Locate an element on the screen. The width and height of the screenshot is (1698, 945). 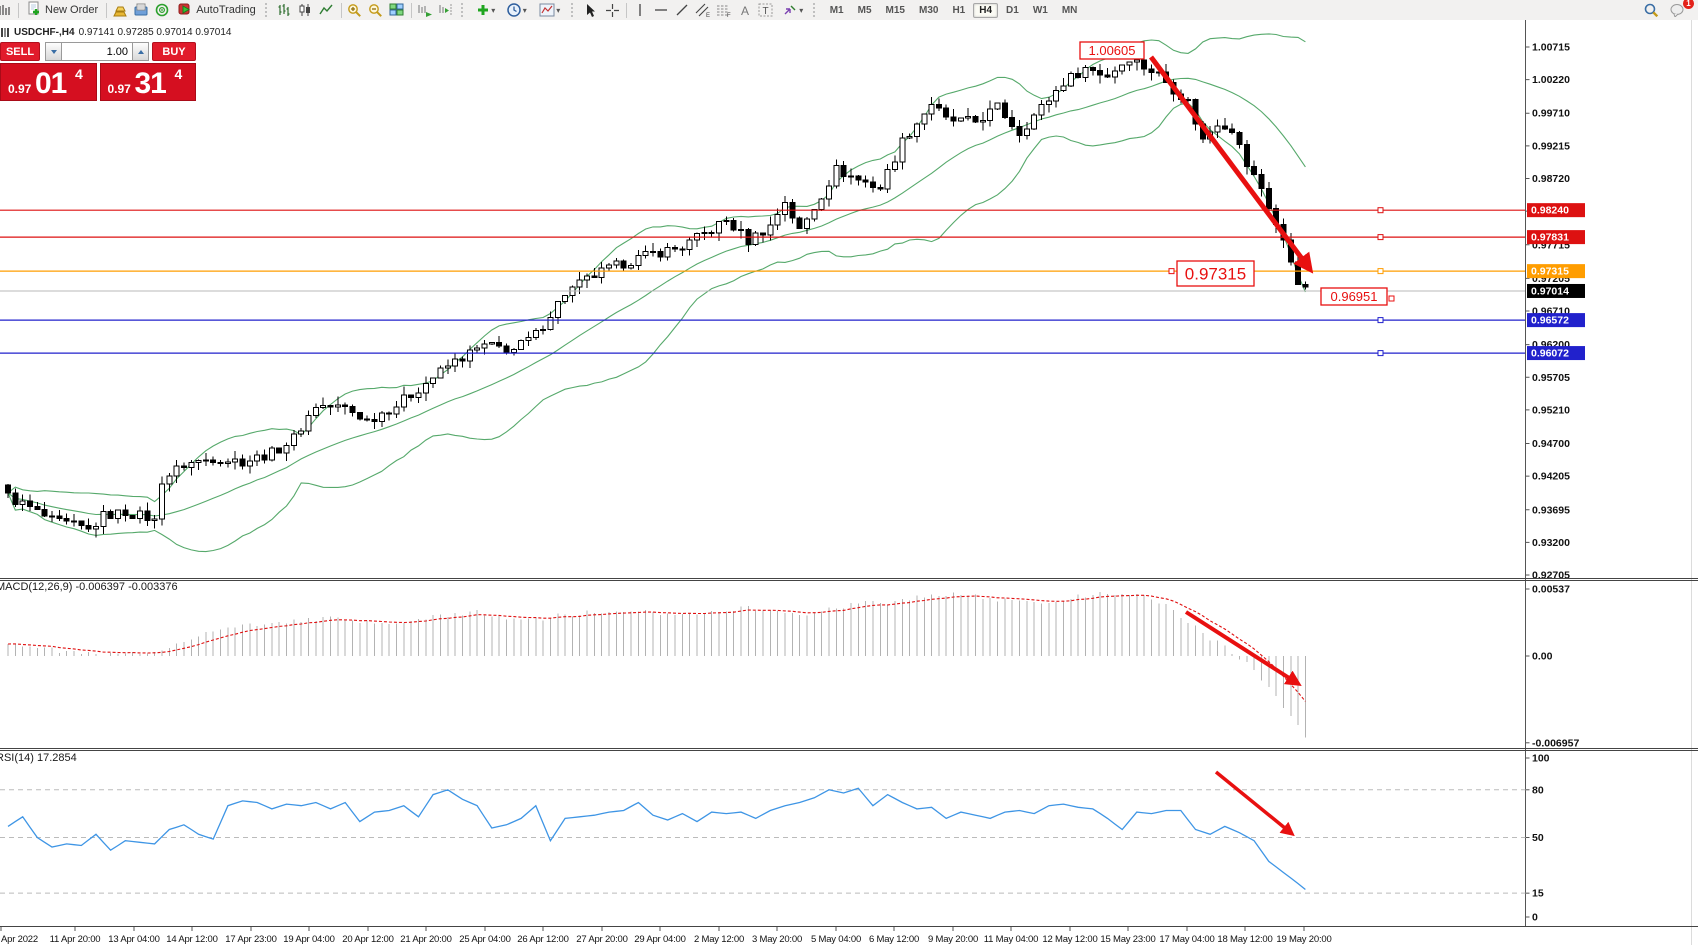
candlestick-chart-type-icon is located at coordinates (306, 10).